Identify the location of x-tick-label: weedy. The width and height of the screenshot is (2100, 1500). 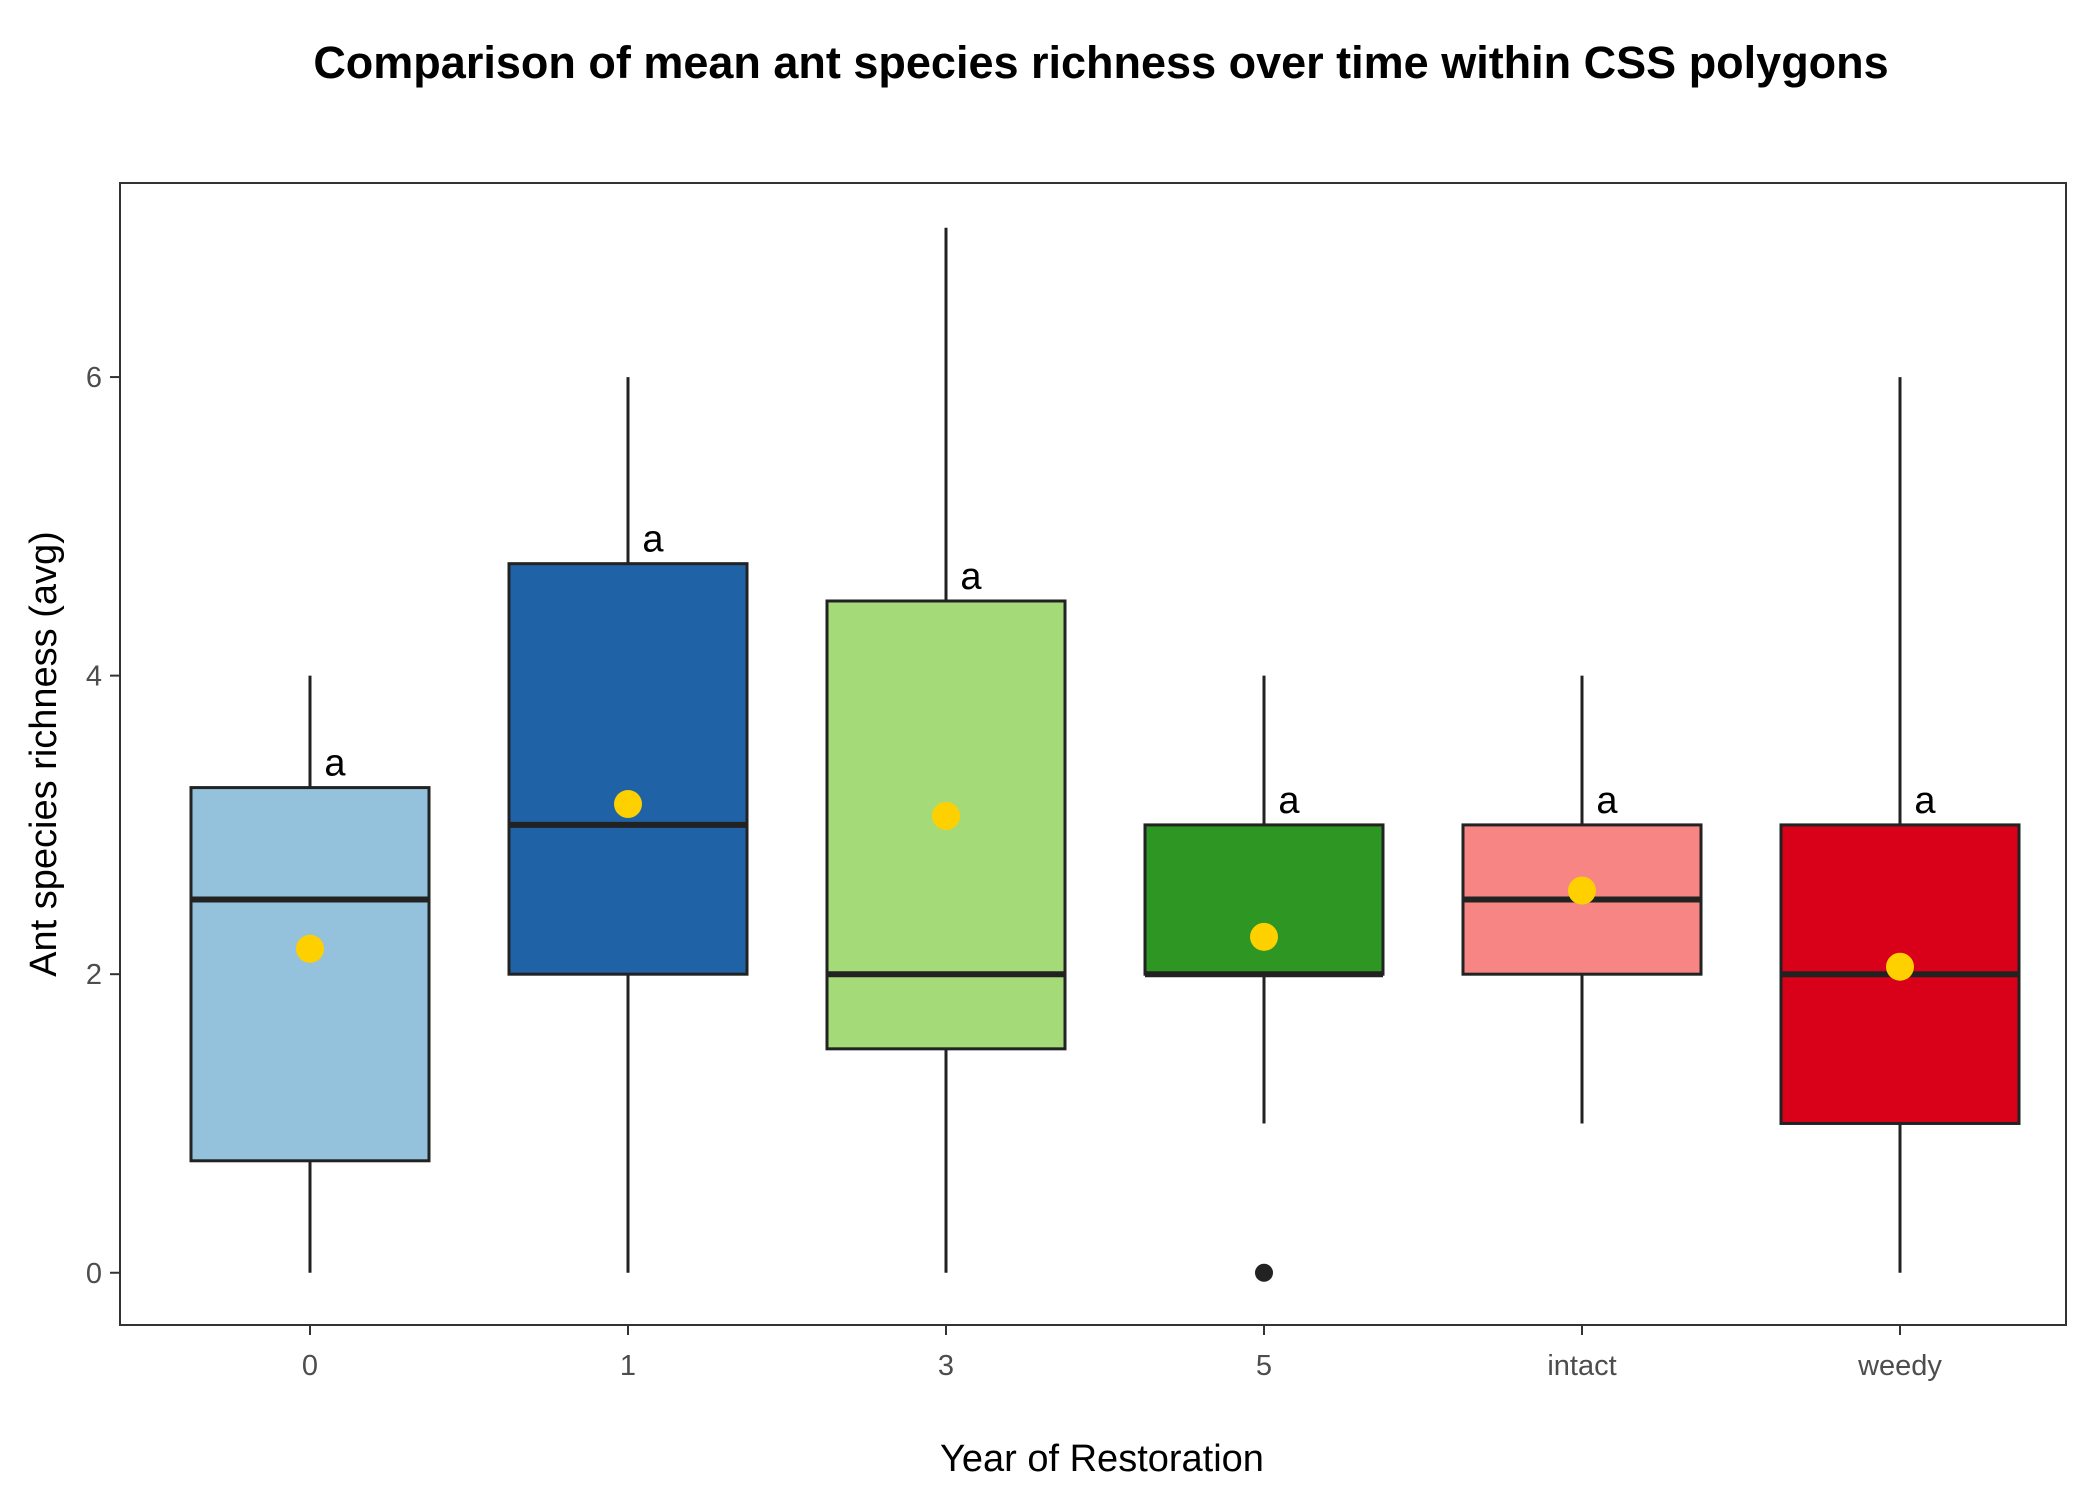
(1899, 1366).